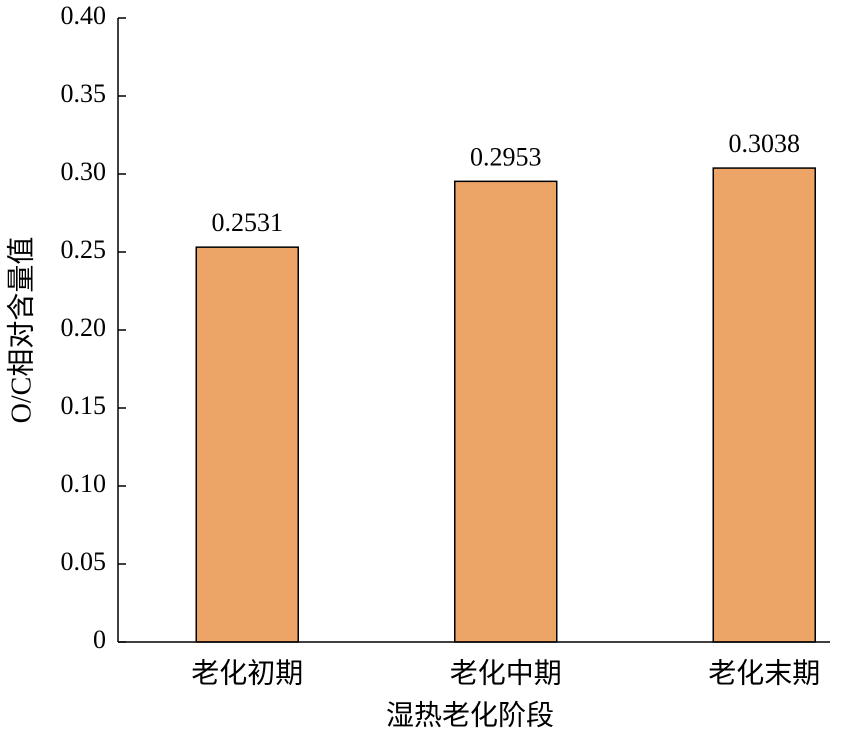 This screenshot has height=742, width=849. Describe the element at coordinates (84, 483) in the screenshot. I see `y-tick-label: 0.10` at that location.